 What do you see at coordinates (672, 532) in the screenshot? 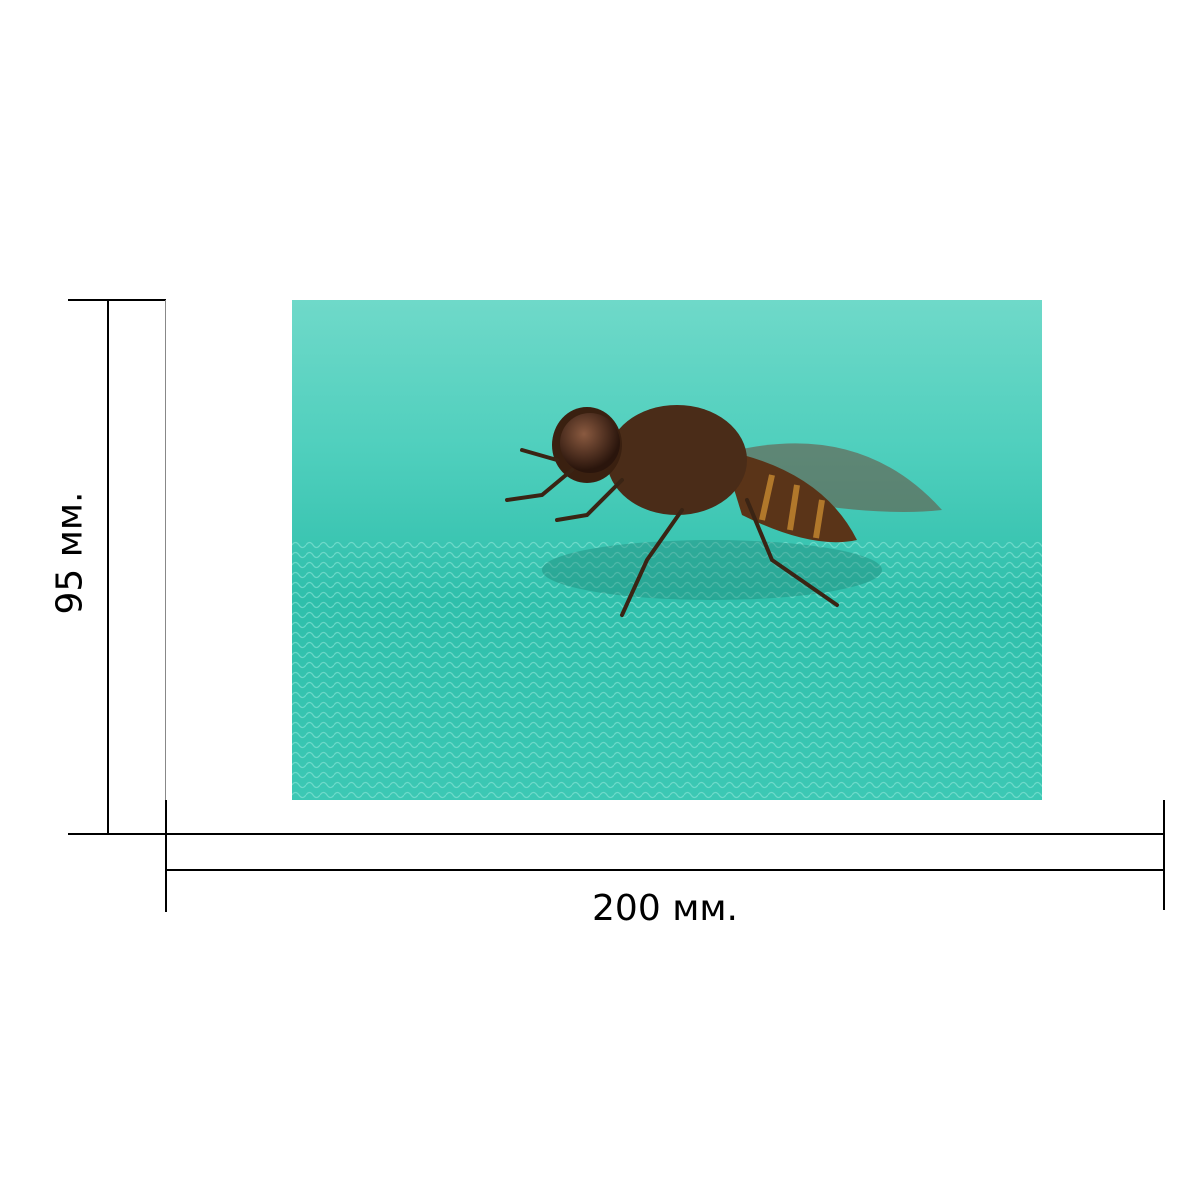
I see `legs` at bounding box center [672, 532].